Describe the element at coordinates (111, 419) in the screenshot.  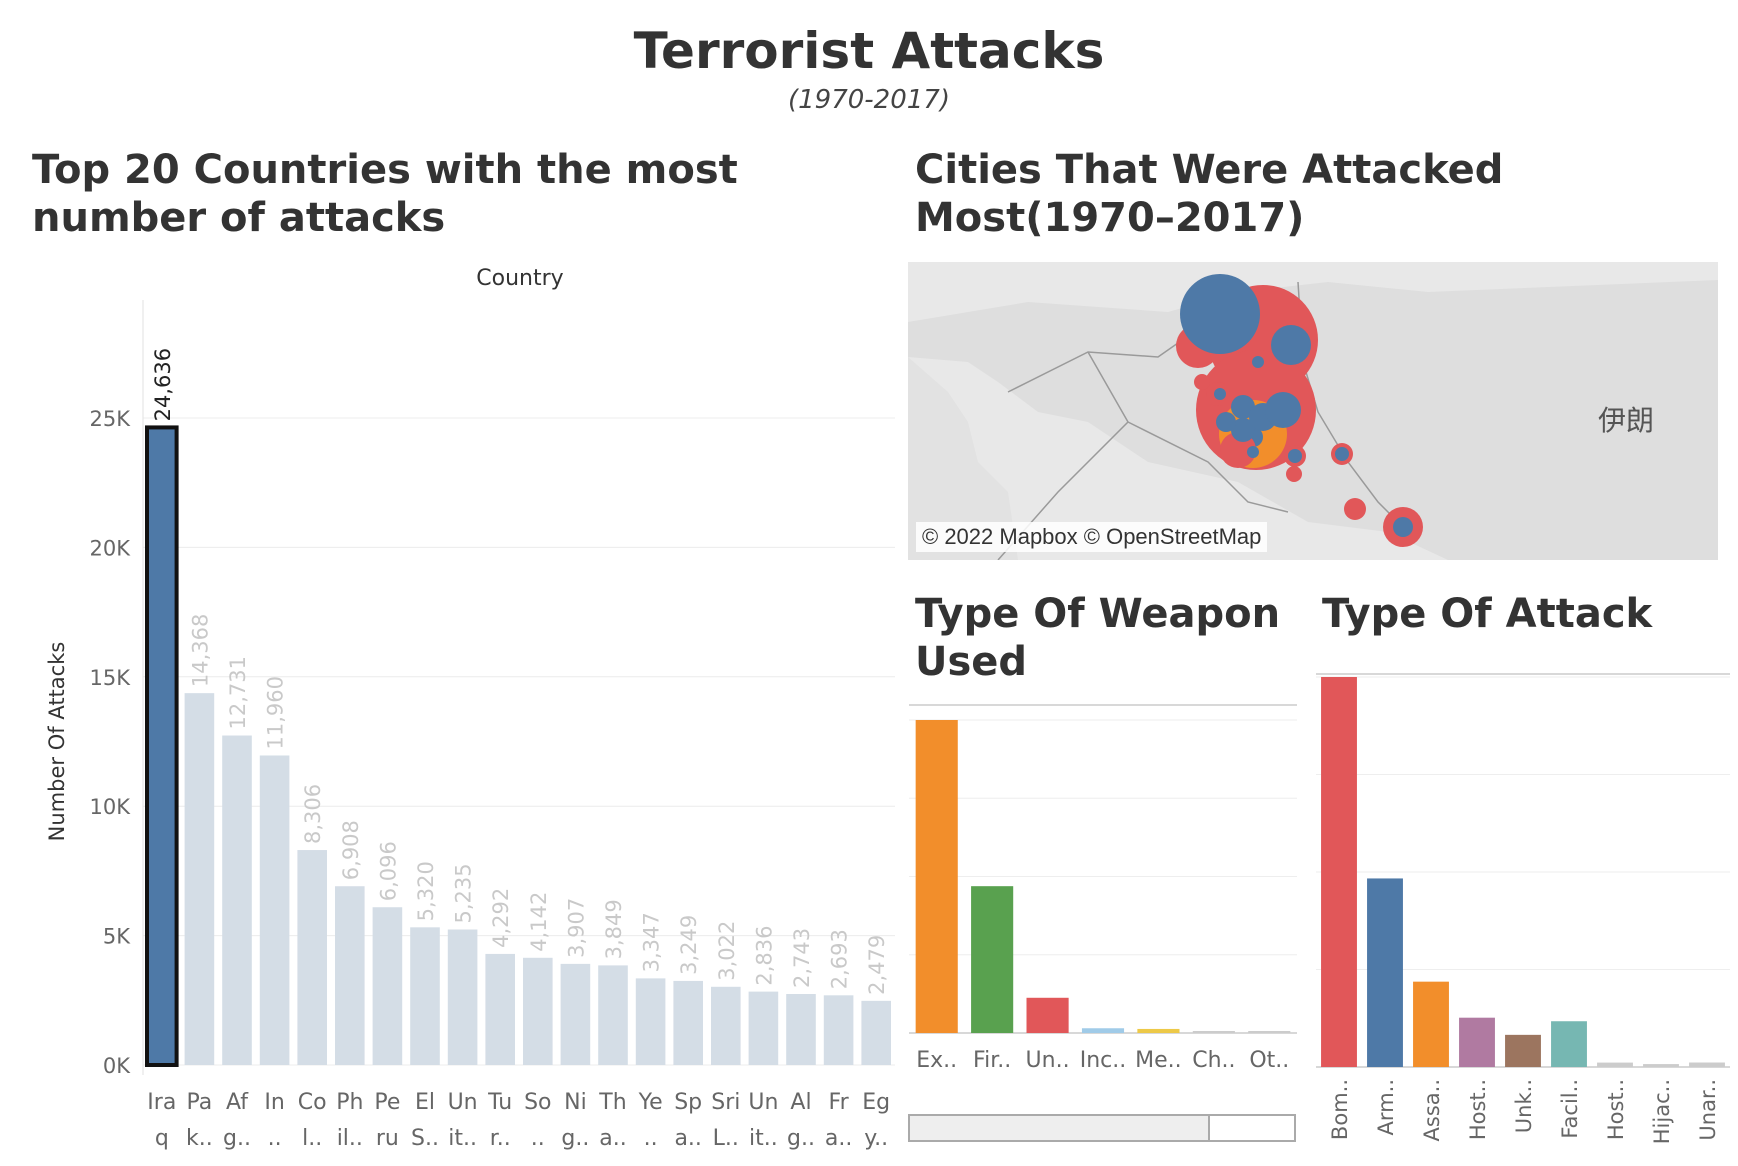
I see `y-tick-label: 25K` at that location.